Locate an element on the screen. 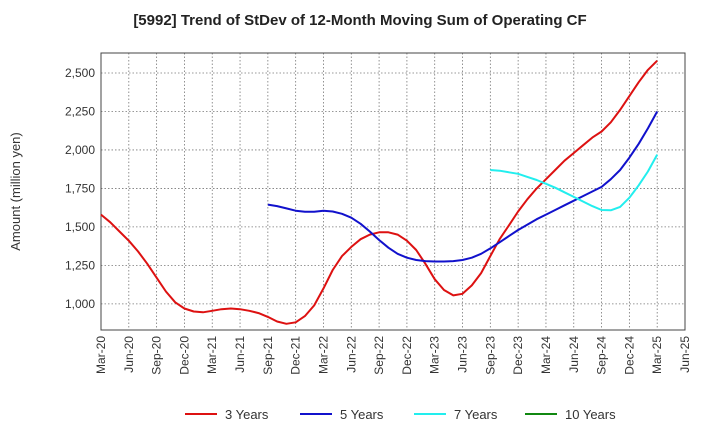 The image size is (720, 440). legend-label: 10 Years is located at coordinates (590, 414).